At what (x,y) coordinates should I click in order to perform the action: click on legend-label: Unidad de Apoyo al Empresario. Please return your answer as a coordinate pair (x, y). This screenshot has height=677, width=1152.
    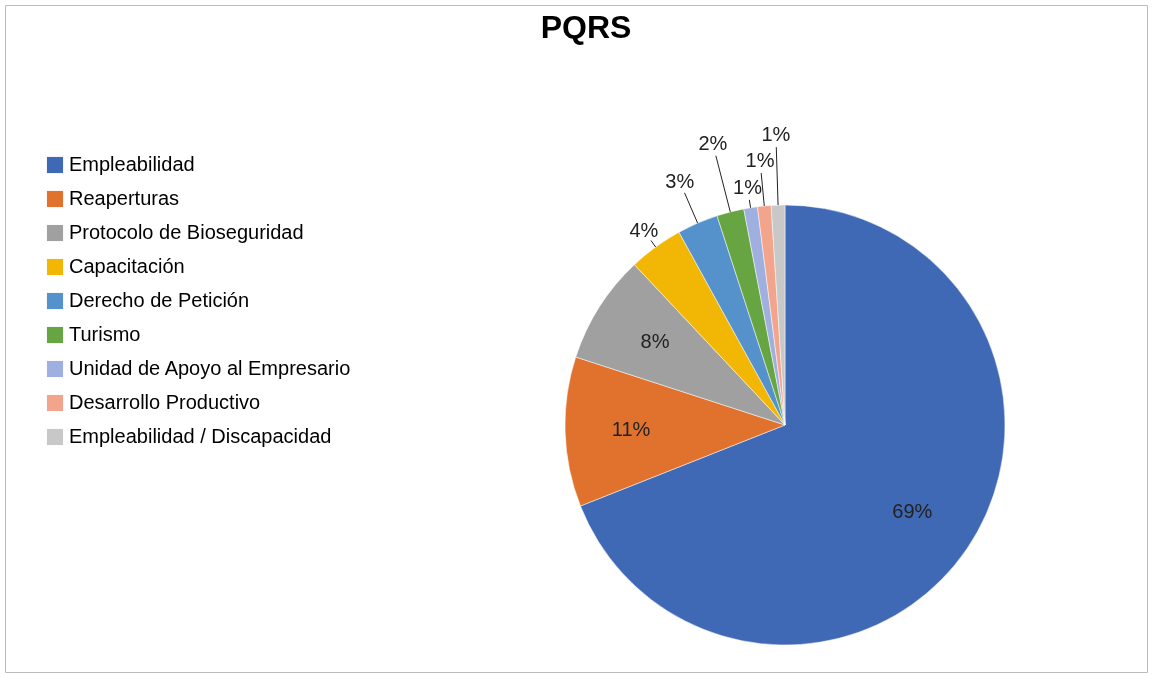
    Looking at the image, I should click on (210, 368).